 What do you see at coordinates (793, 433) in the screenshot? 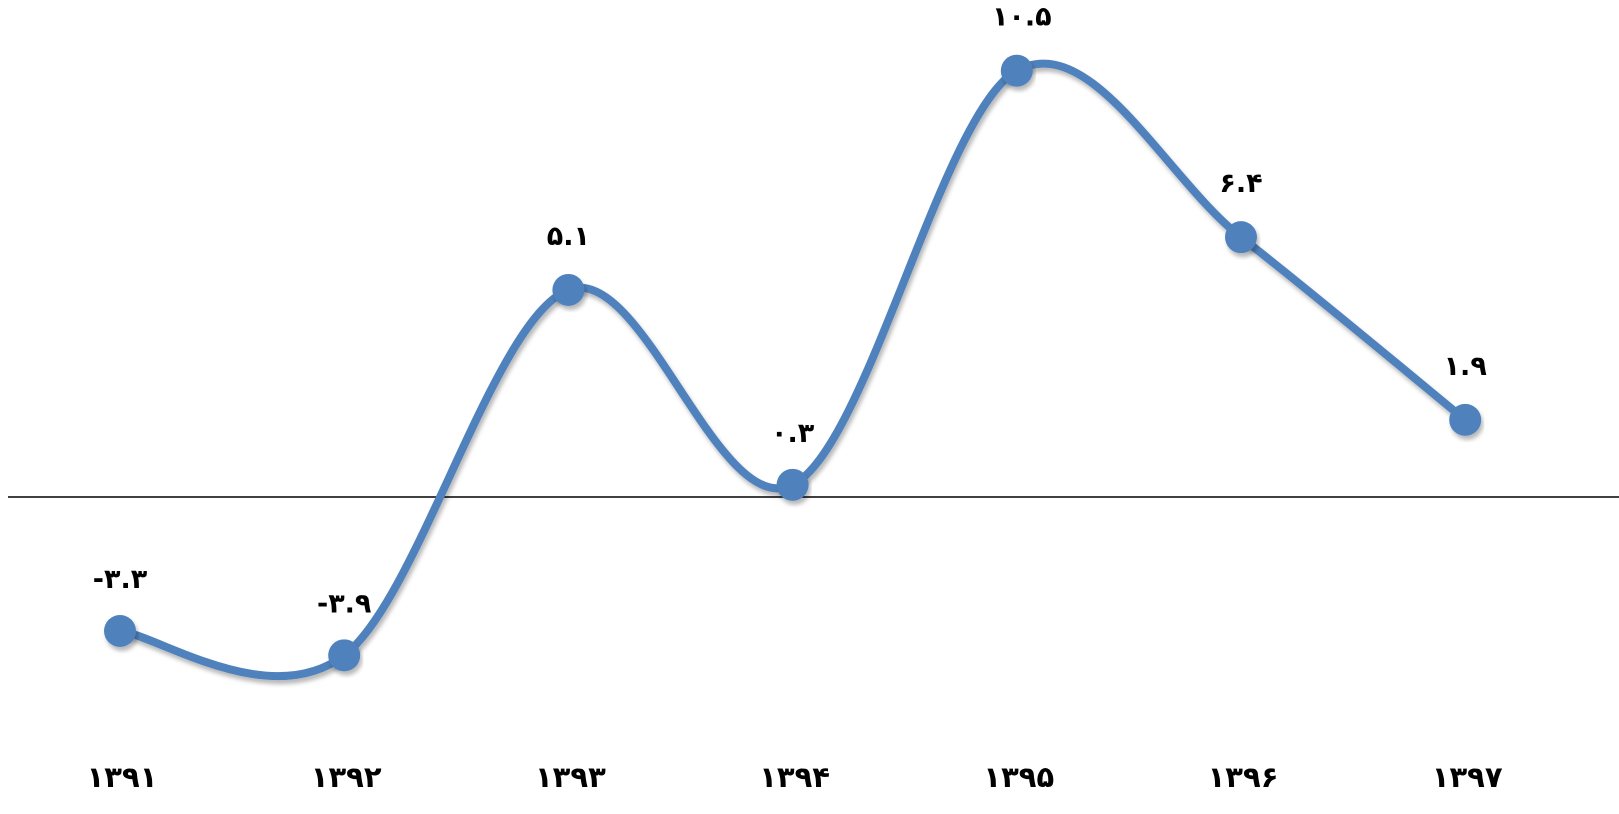
I see `data-label: ۰.۳` at bounding box center [793, 433].